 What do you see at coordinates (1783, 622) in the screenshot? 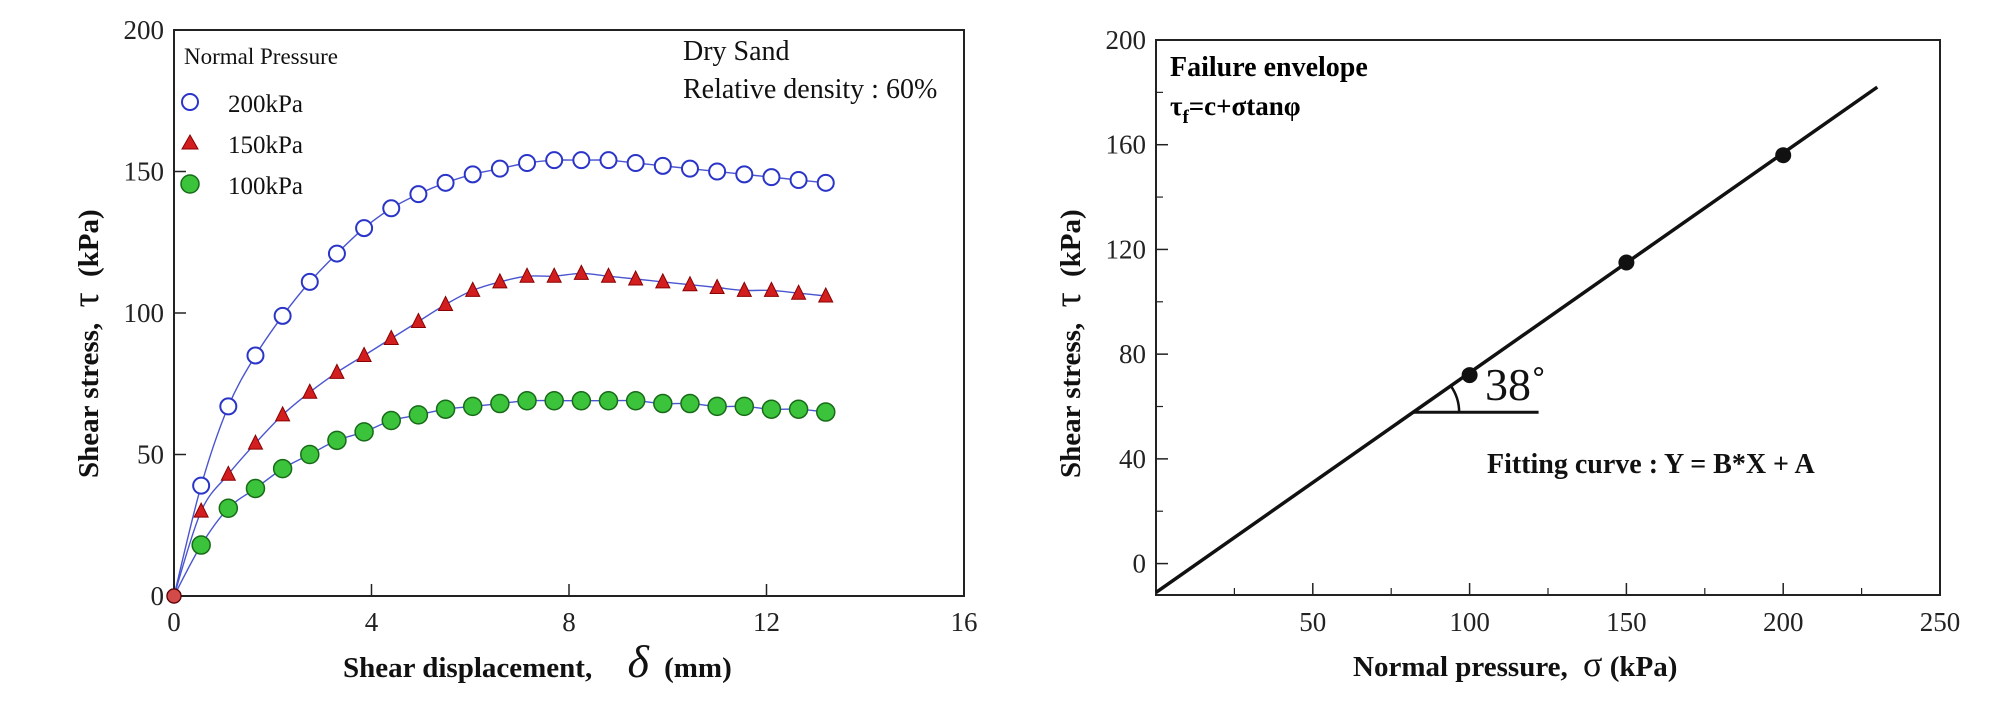
I see `x-tick-label: 200` at bounding box center [1783, 622].